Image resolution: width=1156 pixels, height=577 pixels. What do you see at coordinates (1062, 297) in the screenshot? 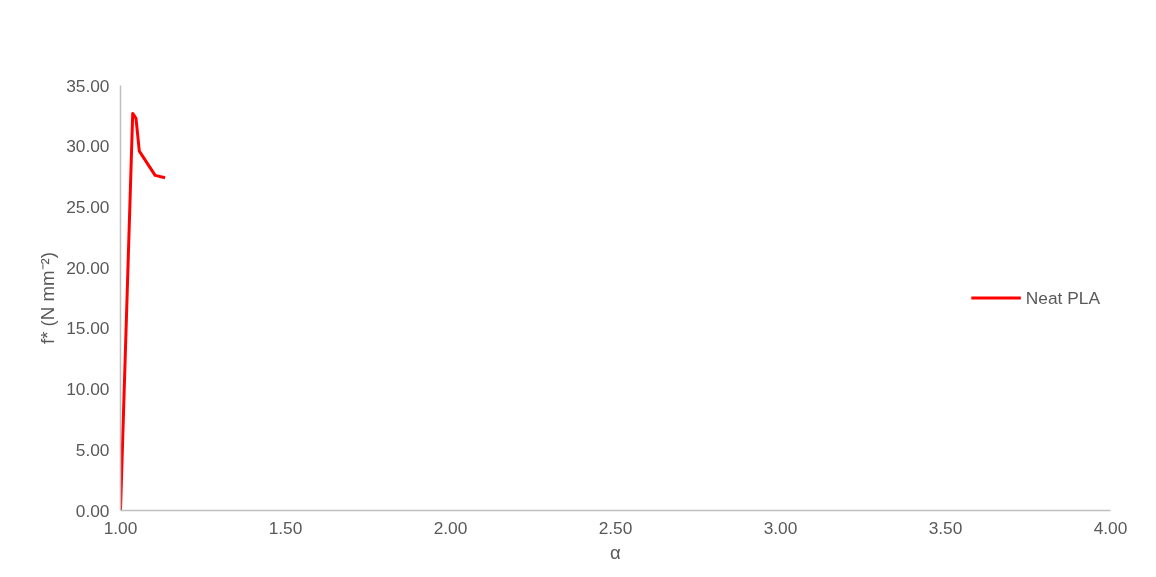
I see `legend-label: Neat PLA` at bounding box center [1062, 297].